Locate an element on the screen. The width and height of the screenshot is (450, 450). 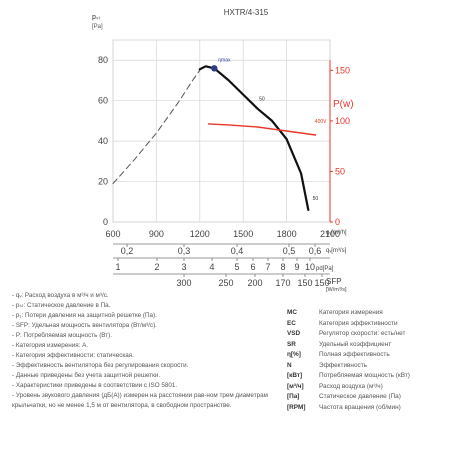
scale-m3s-tick-label: 0,2 is located at coordinates (127, 251).